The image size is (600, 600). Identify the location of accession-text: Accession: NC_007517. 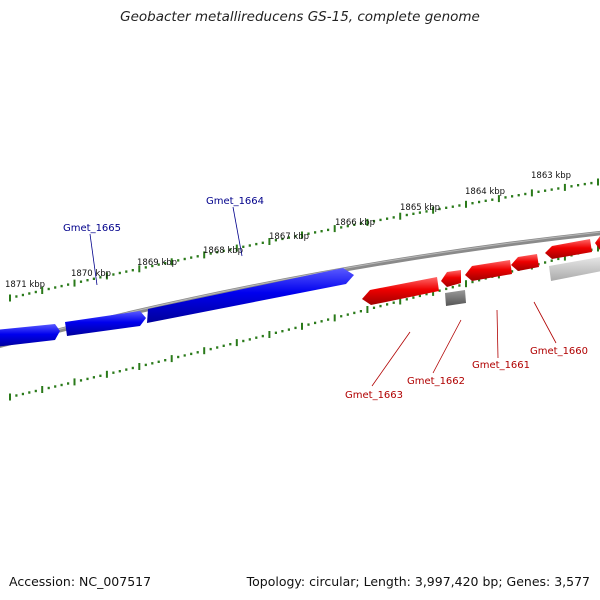
(80, 581).